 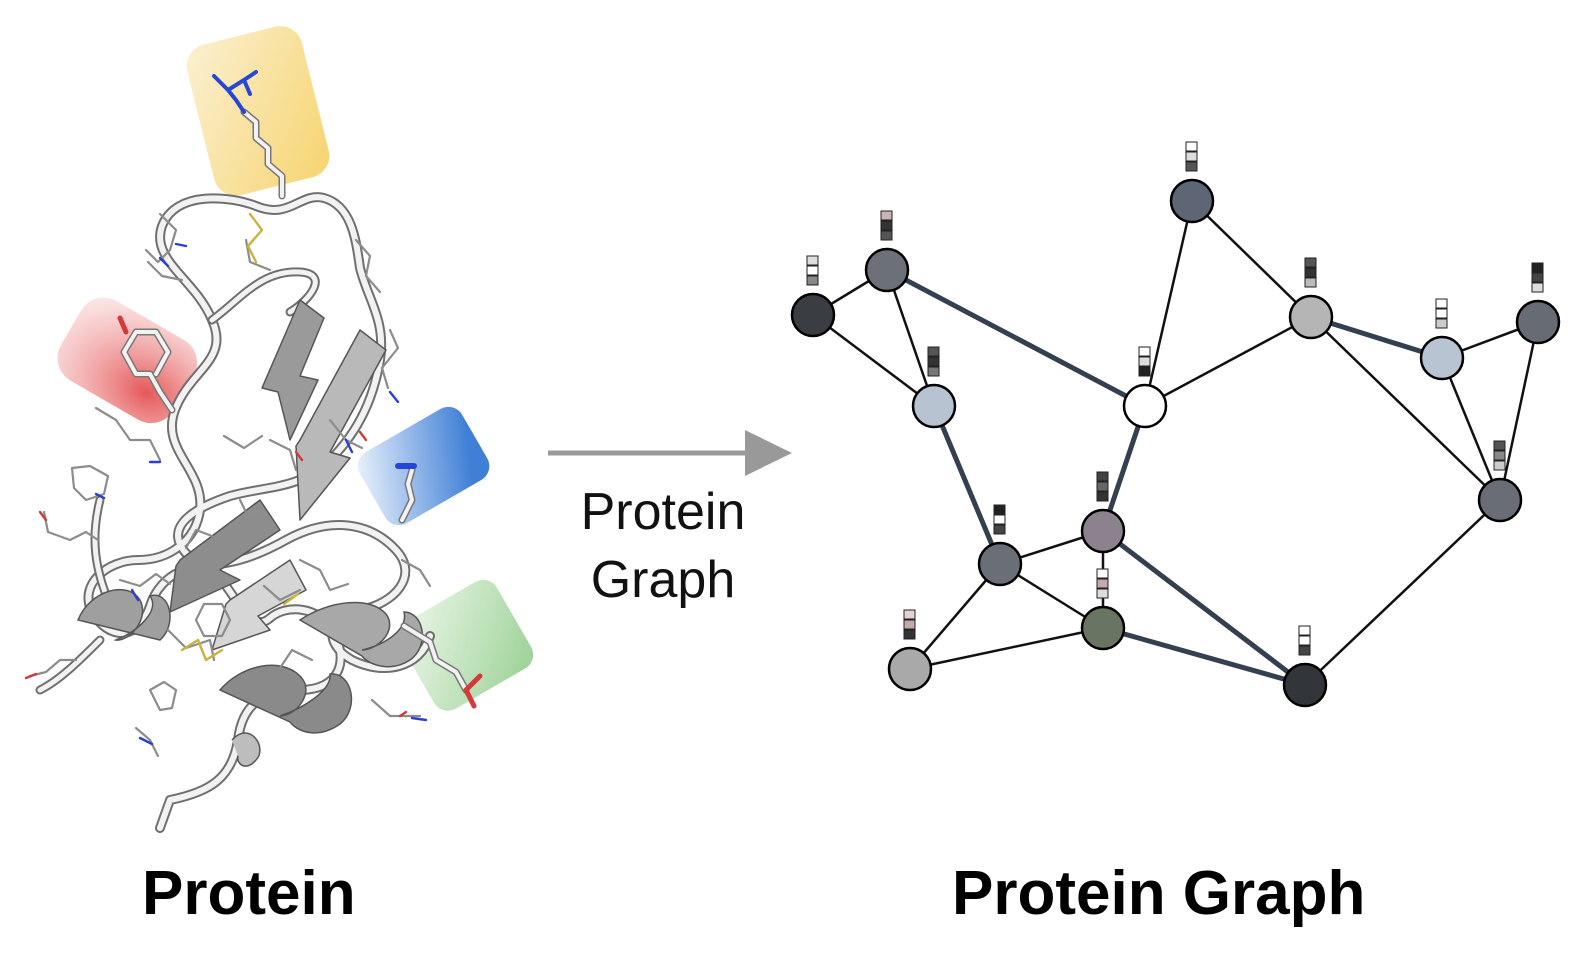 What do you see at coordinates (1006, 648) in the screenshot?
I see `graph-edge-n12-n13` at bounding box center [1006, 648].